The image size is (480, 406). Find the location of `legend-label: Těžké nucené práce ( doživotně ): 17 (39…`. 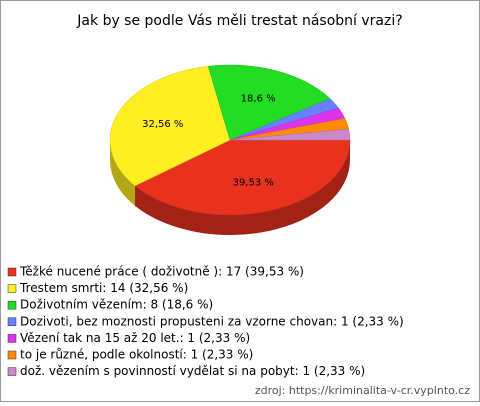

legend-label: Těžké nucené práce ( doživotně ): 17 (39… is located at coordinates (161, 272).